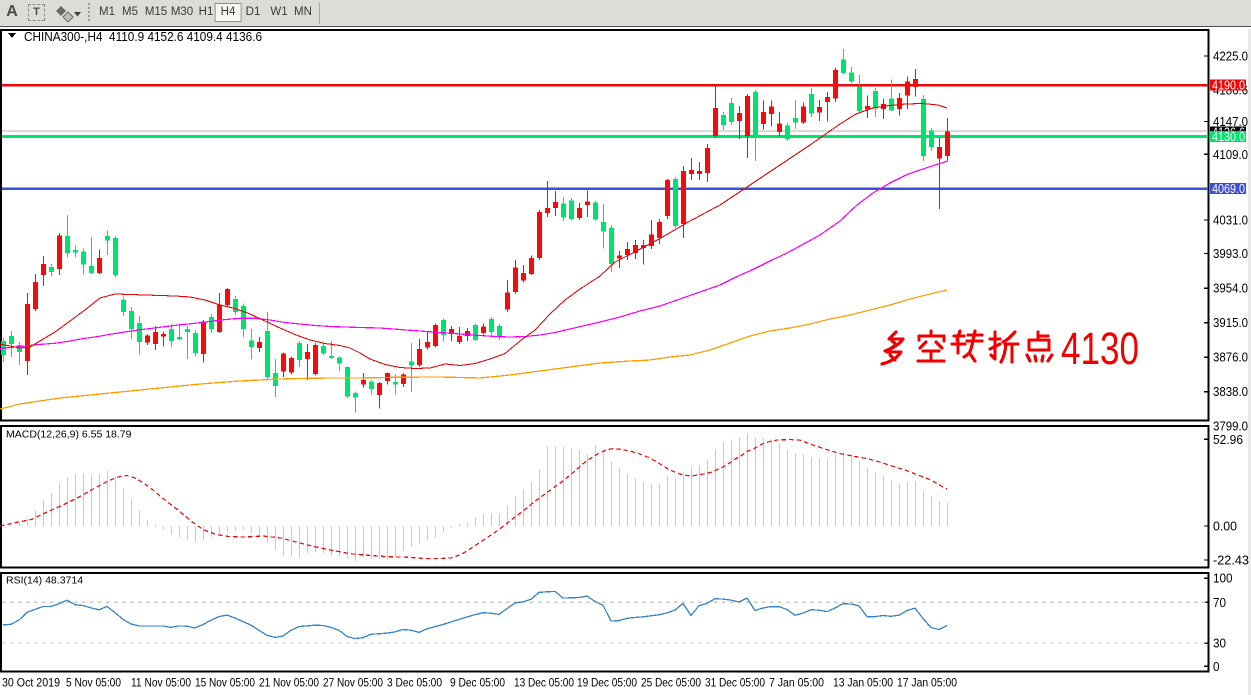 Image resolution: width=1251 pixels, height=695 pixels. What do you see at coordinates (863, 683) in the screenshot?
I see `svg-text: 13 Jan 05:00` at bounding box center [863, 683].